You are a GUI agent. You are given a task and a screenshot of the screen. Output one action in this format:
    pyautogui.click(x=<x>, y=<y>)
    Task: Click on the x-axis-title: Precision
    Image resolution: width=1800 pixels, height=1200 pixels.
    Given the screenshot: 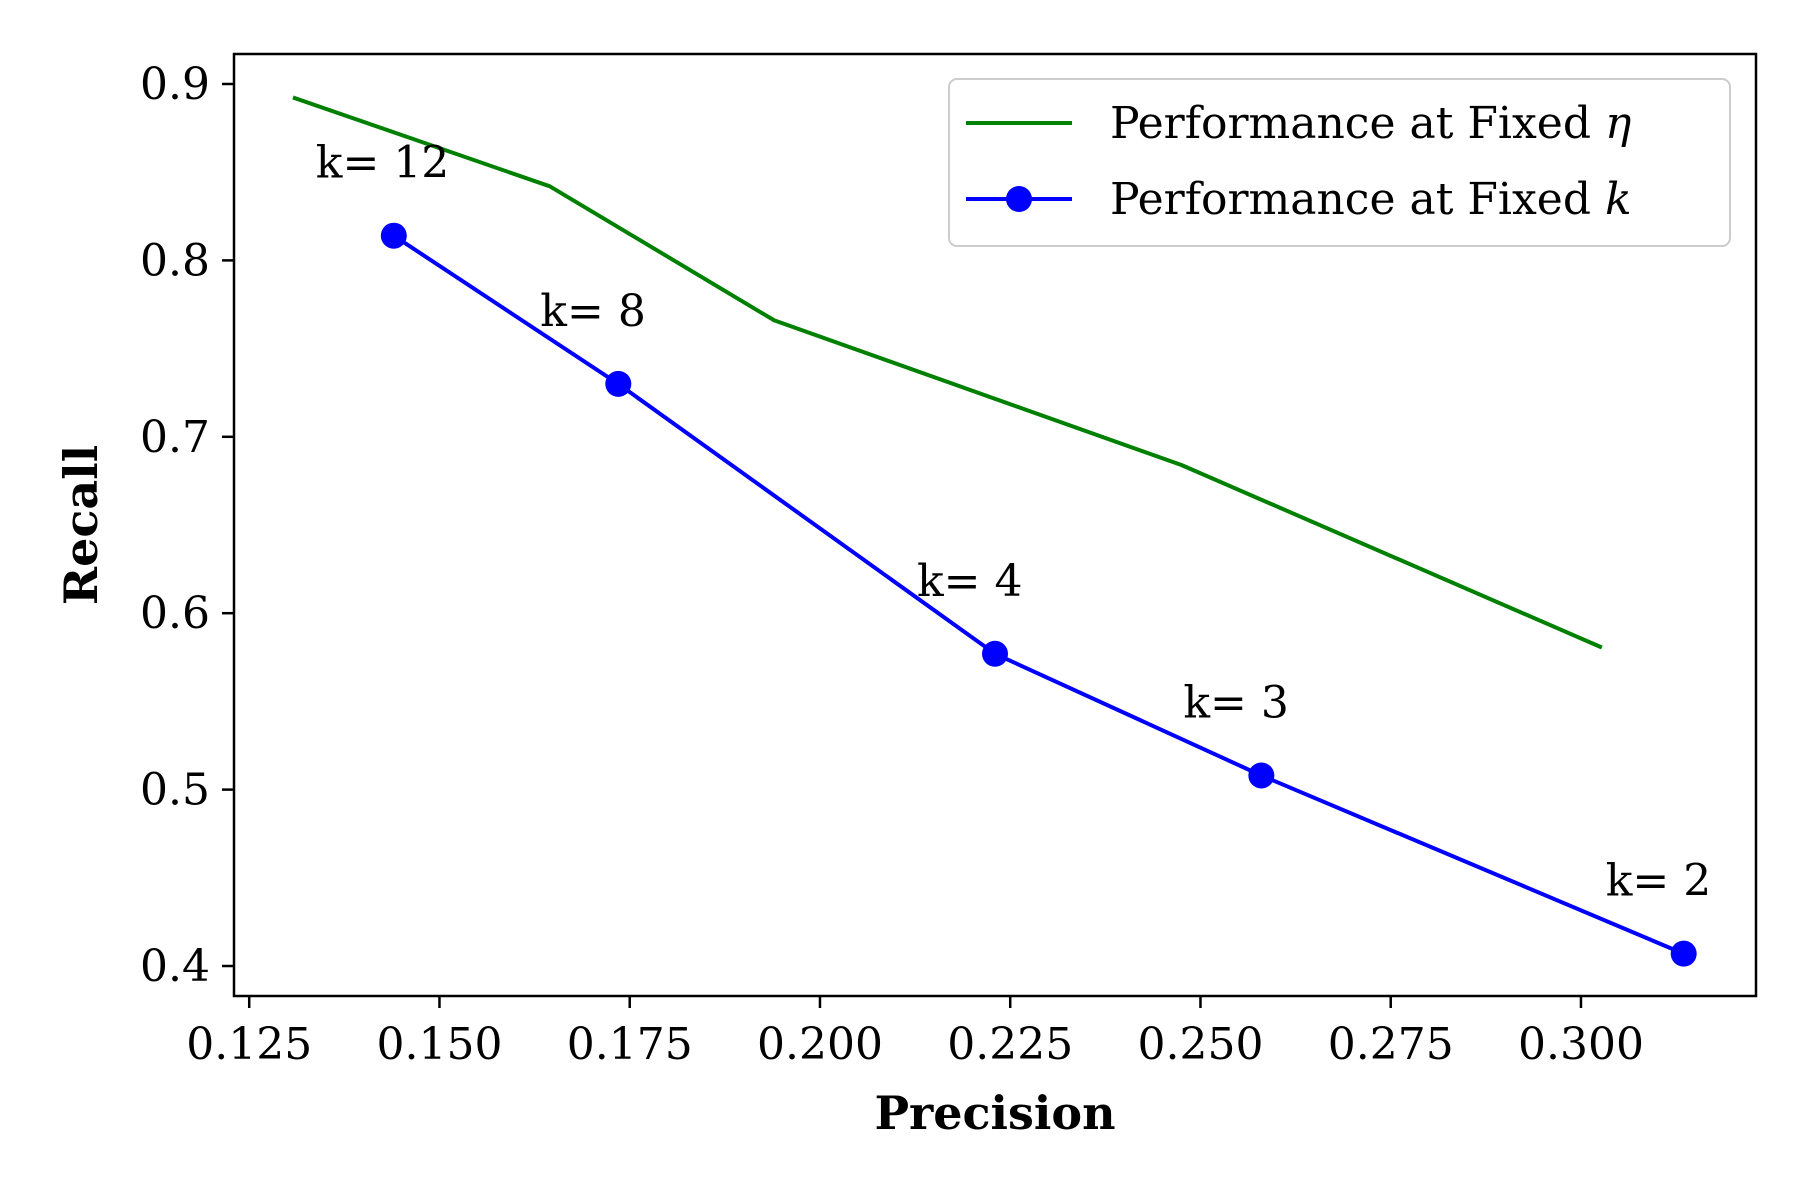 What is the action you would take?
    pyautogui.click(x=994, y=1113)
    